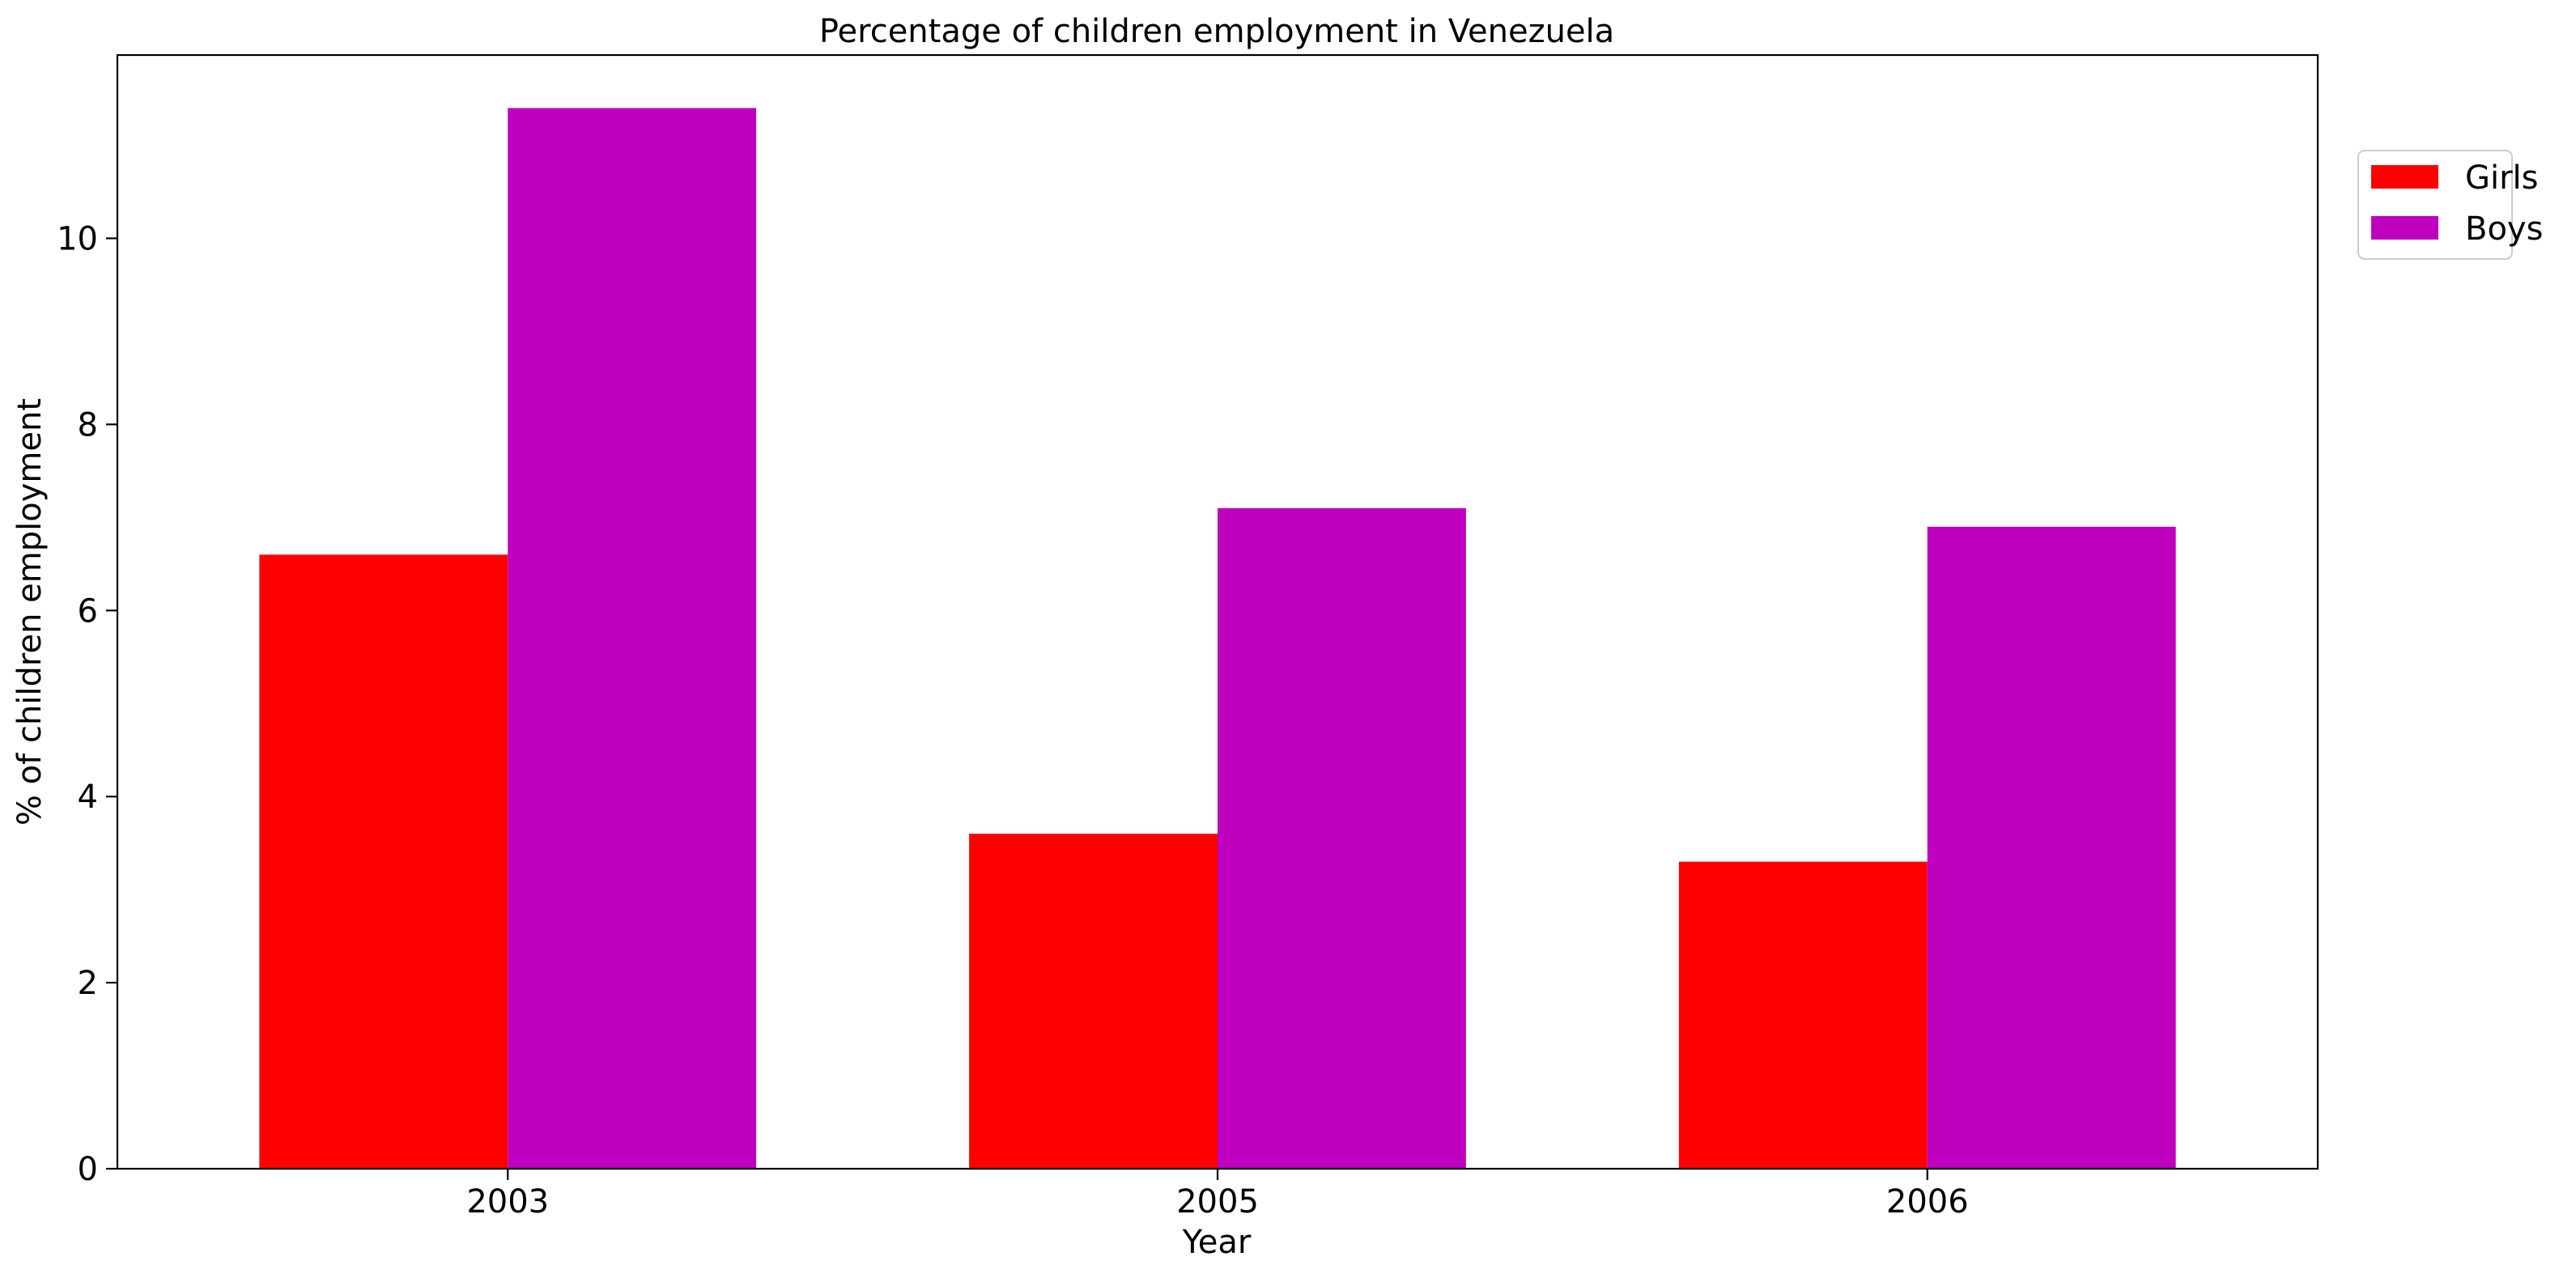 This screenshot has height=1278, width=2576. I want to click on x-tick-label: 2006, so click(1927, 1202).